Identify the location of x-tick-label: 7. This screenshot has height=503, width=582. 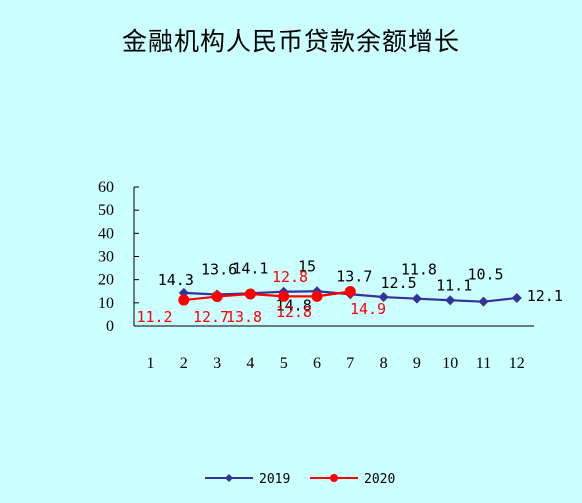
(350, 363).